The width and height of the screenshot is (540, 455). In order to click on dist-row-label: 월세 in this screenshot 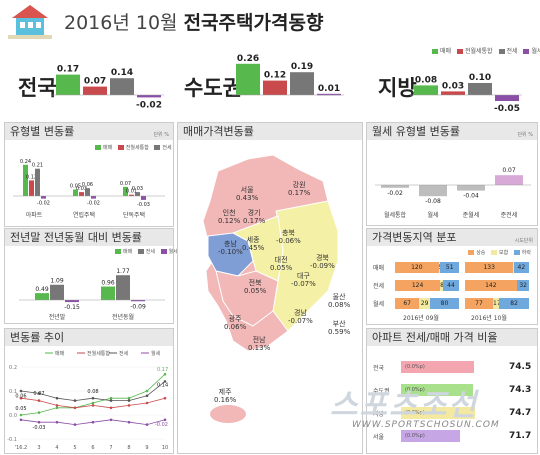, I will do `click(379, 304)`.